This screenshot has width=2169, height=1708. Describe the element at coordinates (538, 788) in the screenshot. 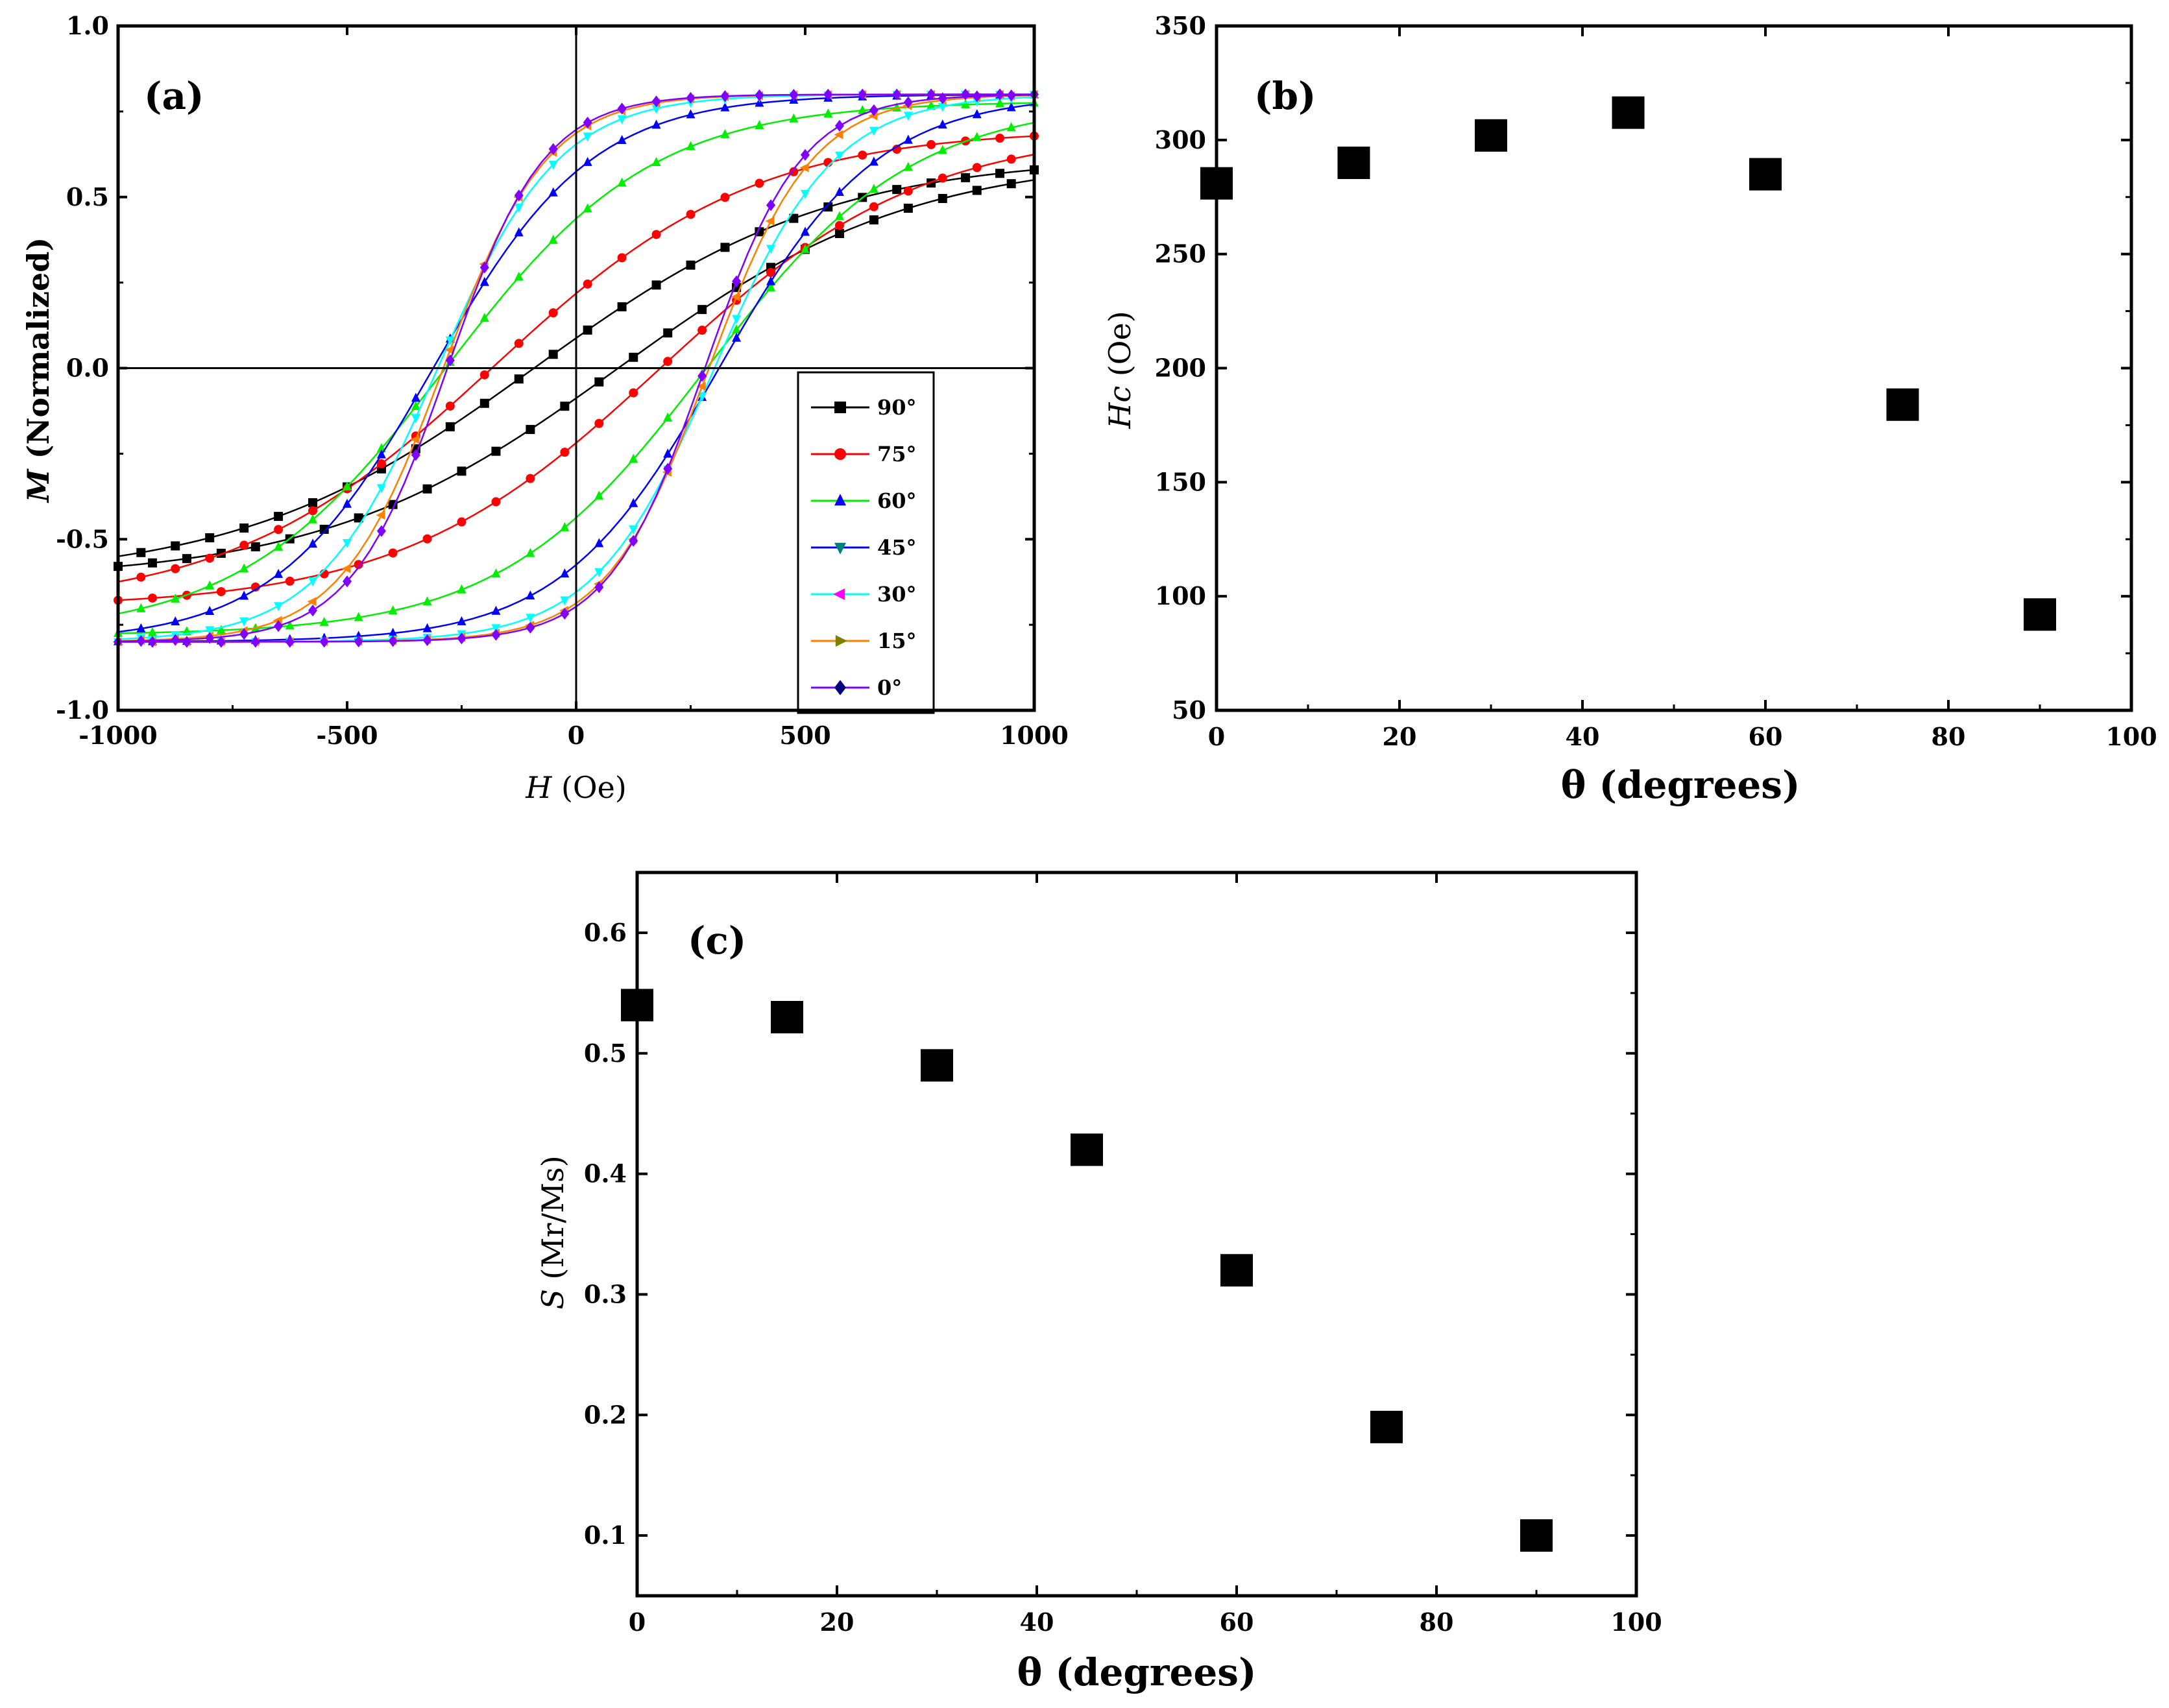

I see `a-x-axis-title-symbol: H` at that location.